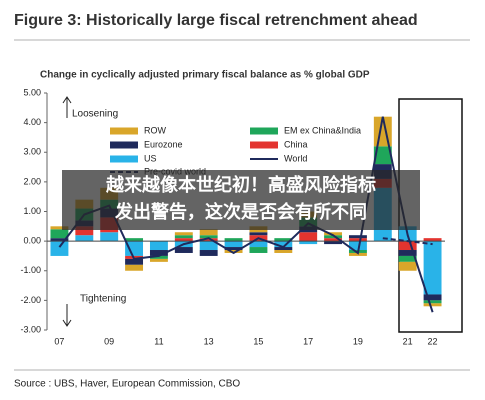  I want to click on x-tick-label: 13, so click(209, 341).